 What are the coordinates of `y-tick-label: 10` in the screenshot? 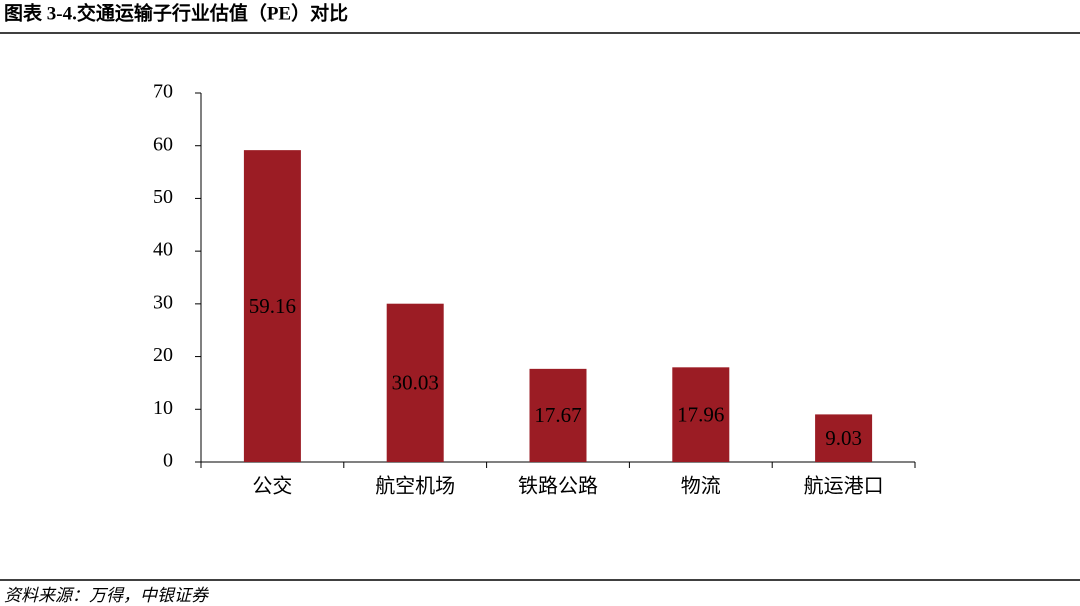 It's located at (163, 408).